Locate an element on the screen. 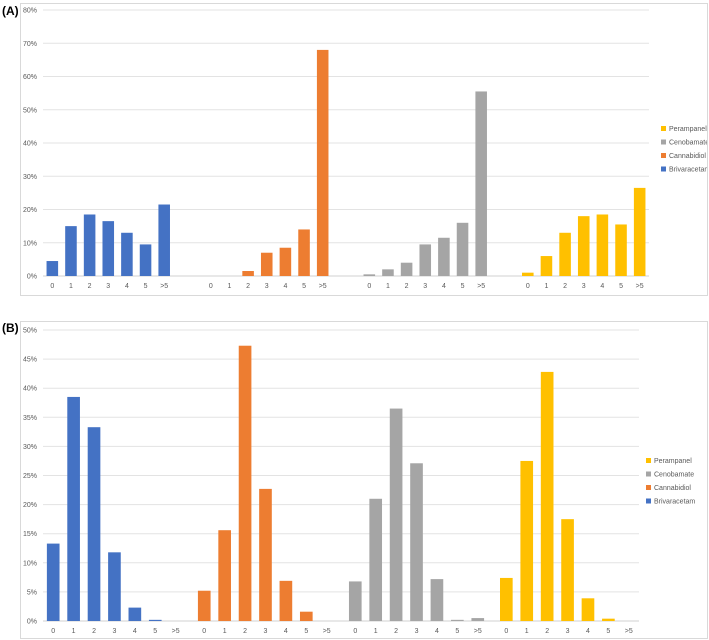 This screenshot has width=709, height=640. bar-perampanel->5 is located at coordinates (639, 231).